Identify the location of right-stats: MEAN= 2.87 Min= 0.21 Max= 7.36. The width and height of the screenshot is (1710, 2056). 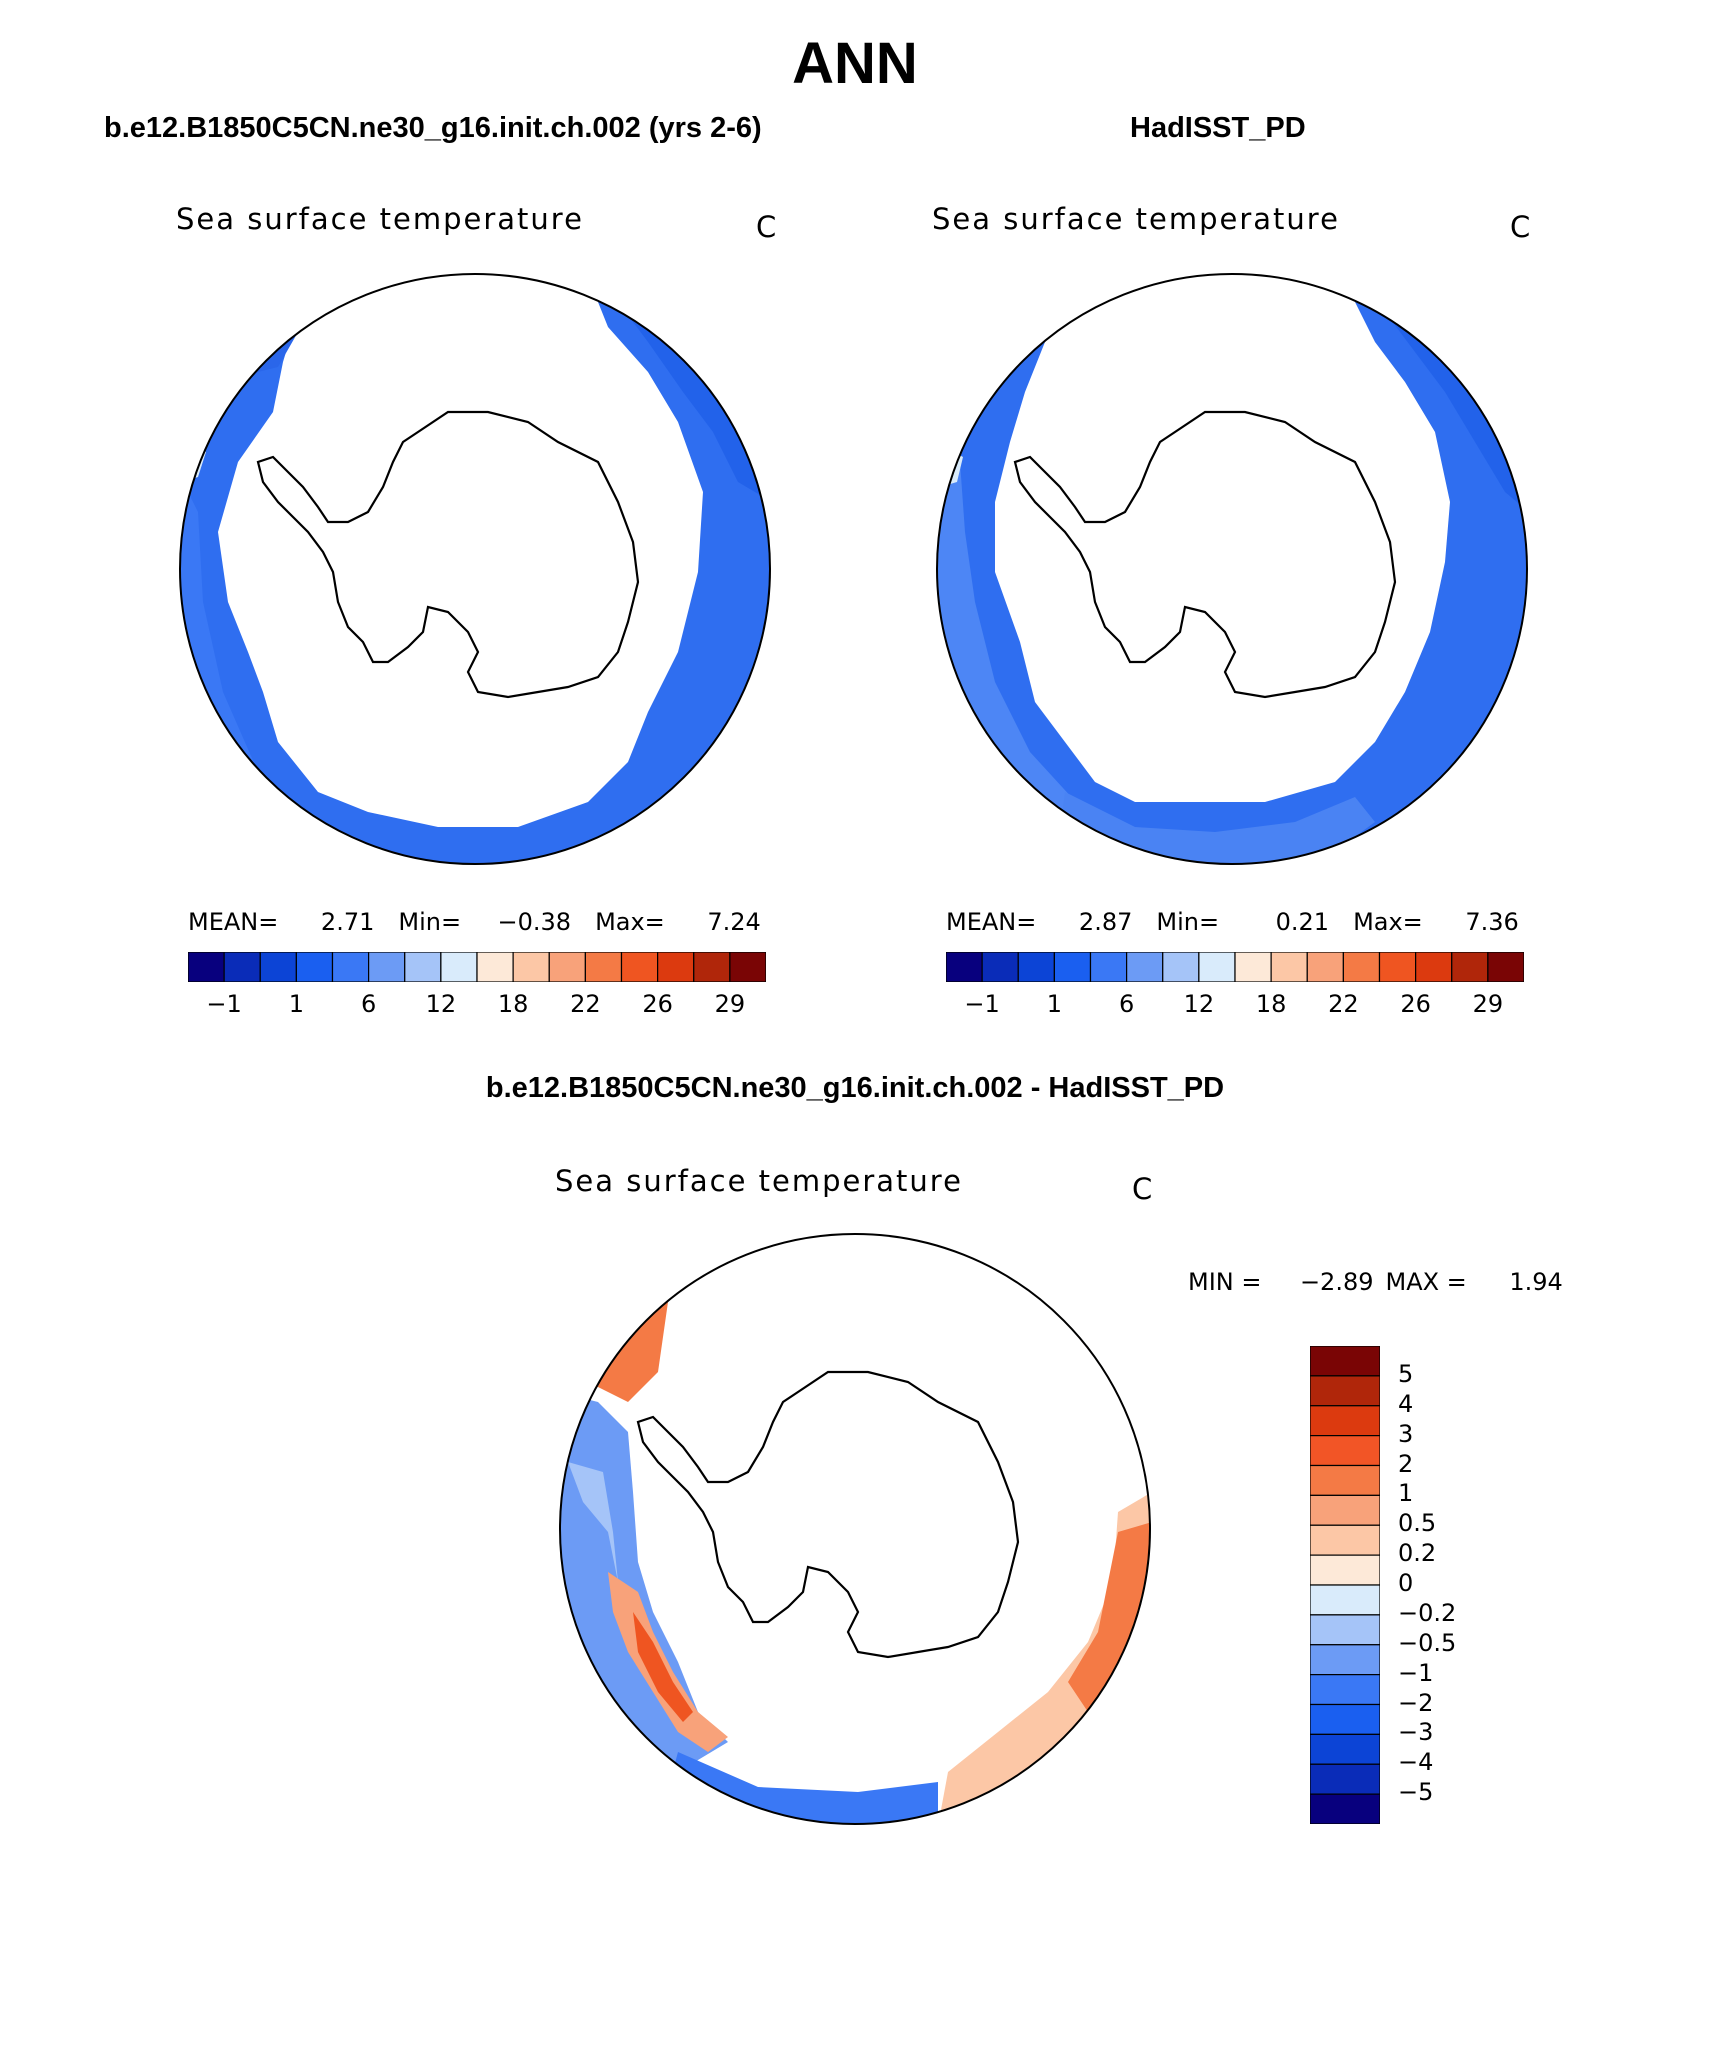
(1232, 922).